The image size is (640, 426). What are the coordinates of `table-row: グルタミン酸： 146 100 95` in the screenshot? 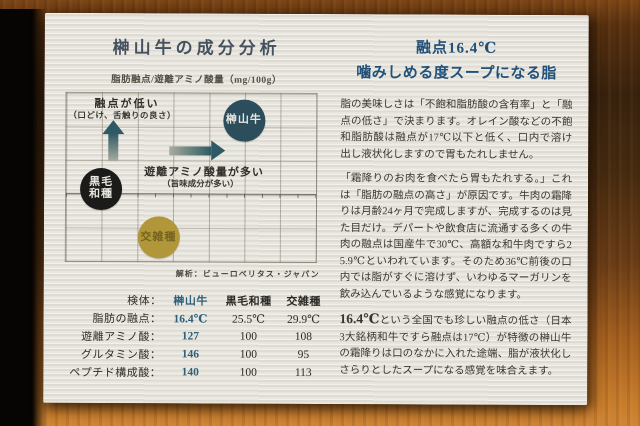 It's located at (195, 354).